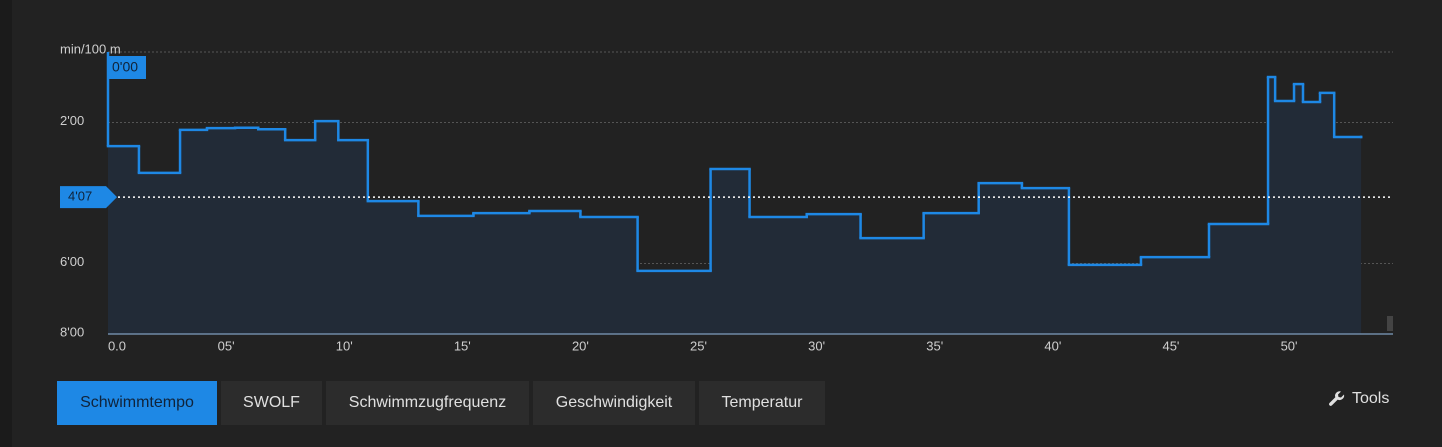 The image size is (1442, 447). I want to click on tab: Geschwindigkeit, so click(614, 403).